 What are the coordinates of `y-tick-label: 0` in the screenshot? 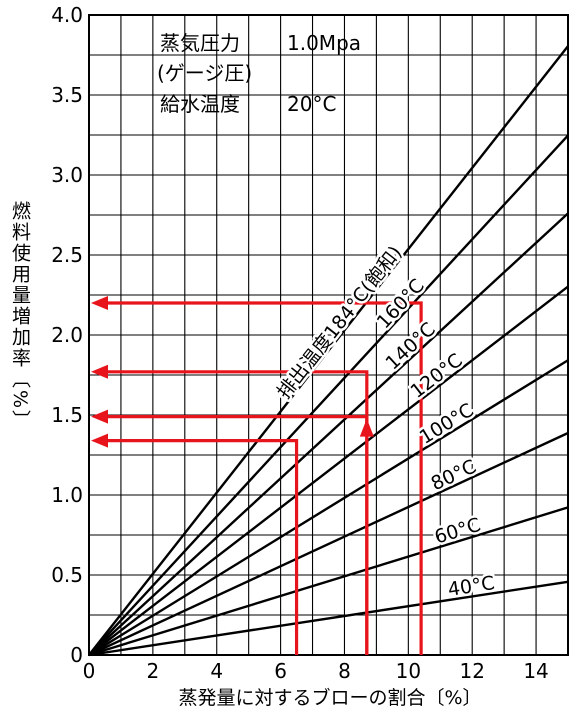 It's located at (76, 655).